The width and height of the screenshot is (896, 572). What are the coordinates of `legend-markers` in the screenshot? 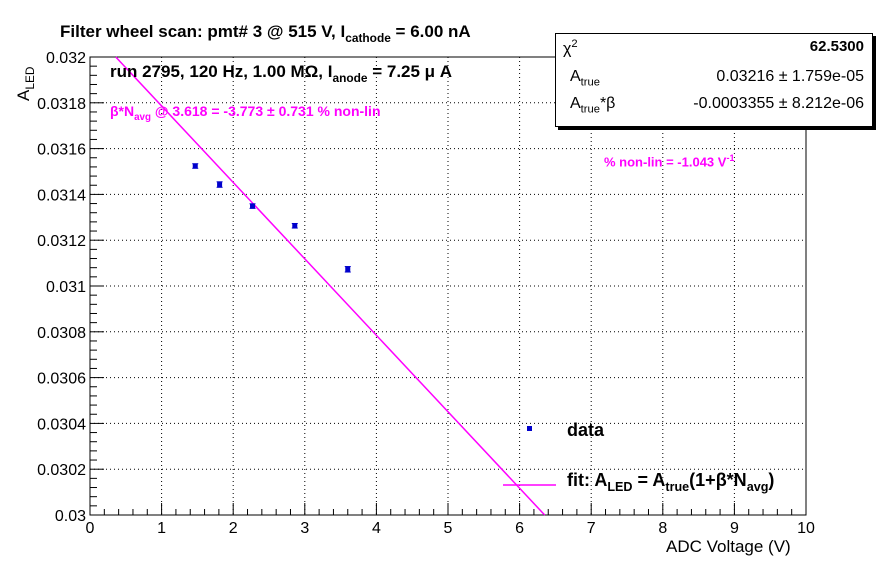 It's located at (529, 456).